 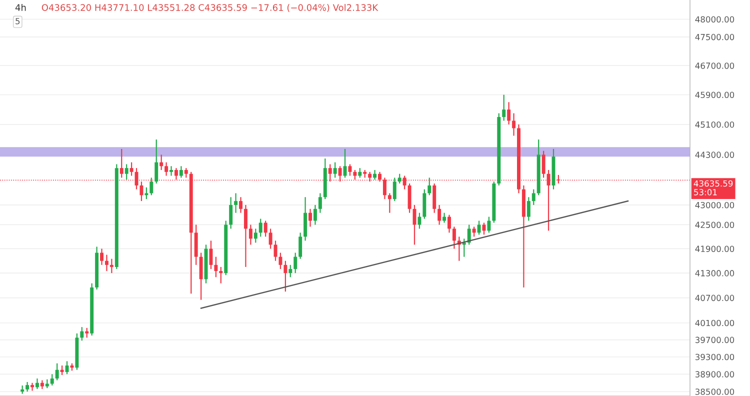 What do you see at coordinates (714, 65) in the screenshot?
I see `y-tick-label: 46700.00` at bounding box center [714, 65].